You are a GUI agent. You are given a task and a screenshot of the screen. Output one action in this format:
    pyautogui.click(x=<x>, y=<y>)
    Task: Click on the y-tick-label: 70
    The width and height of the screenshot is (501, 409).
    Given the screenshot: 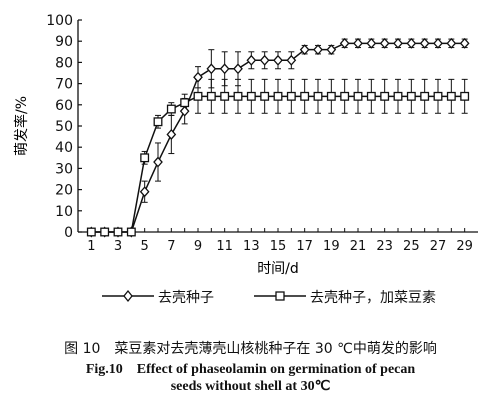 What is the action you would take?
    pyautogui.click(x=64, y=85)
    